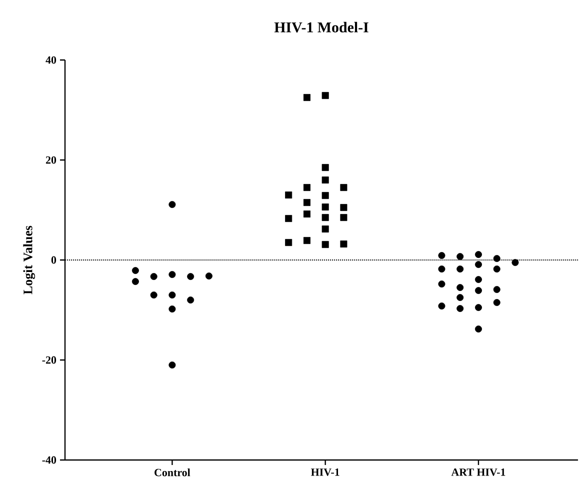  I want to click on y-tick-label: 20, so click(51, 160).